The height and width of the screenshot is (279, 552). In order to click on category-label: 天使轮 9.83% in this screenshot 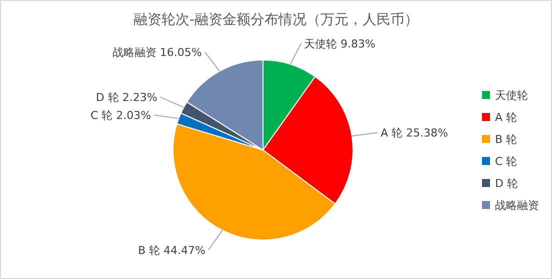, I will do `click(340, 43)`.